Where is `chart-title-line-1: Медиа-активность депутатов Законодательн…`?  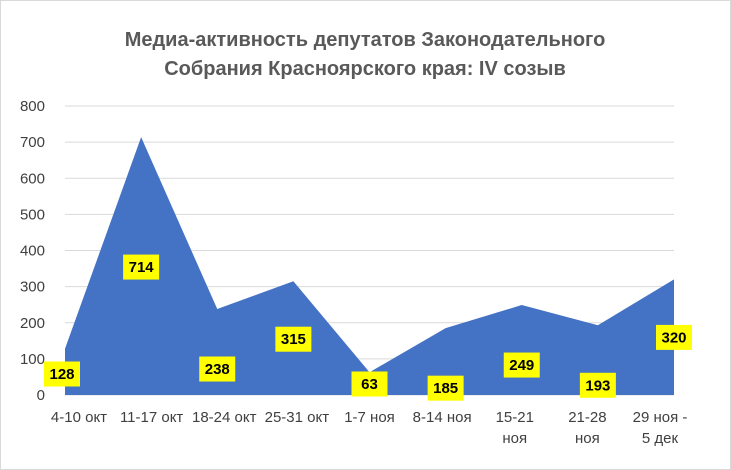 chart-title-line-1: Медиа-активность депутатов Законодательн… is located at coordinates (365, 40).